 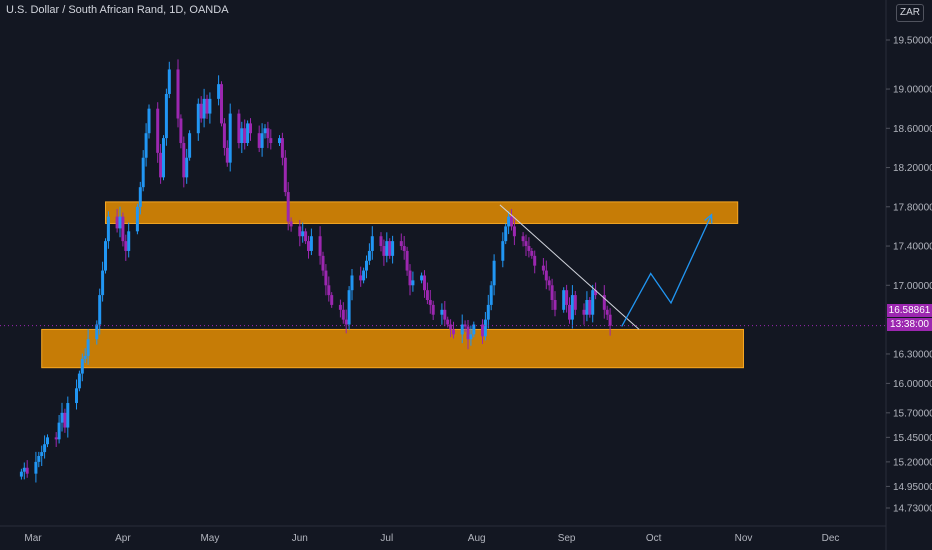 What do you see at coordinates (667, 270) in the screenshot?
I see `projection-path` at bounding box center [667, 270].